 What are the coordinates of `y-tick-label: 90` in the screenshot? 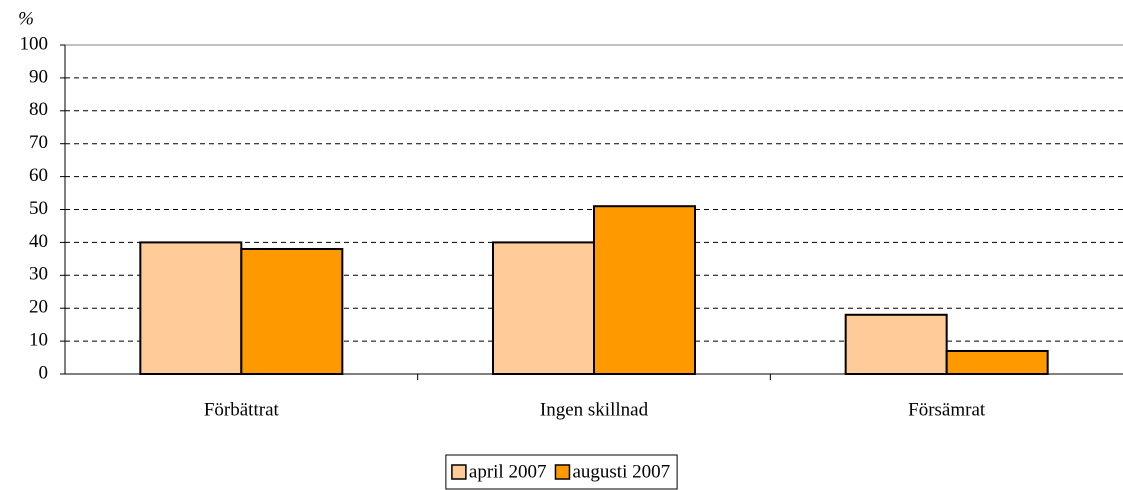 It's located at (38, 76).